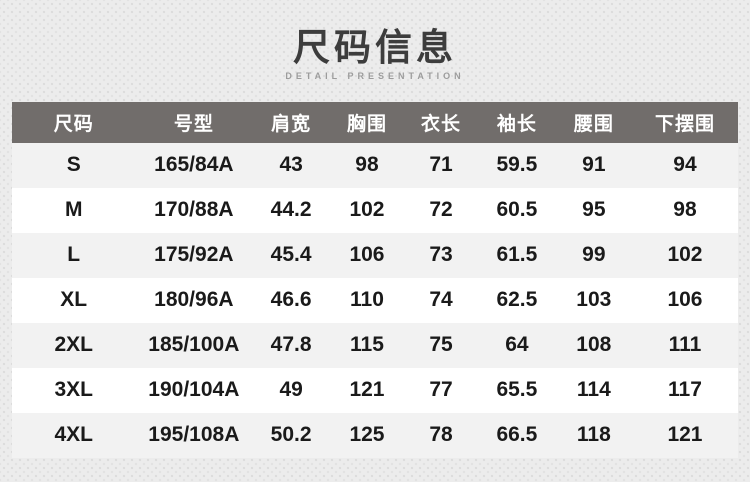 The height and width of the screenshot is (482, 750). Describe the element at coordinates (366, 300) in the screenshot. I see `measure-cell: 110` at that location.